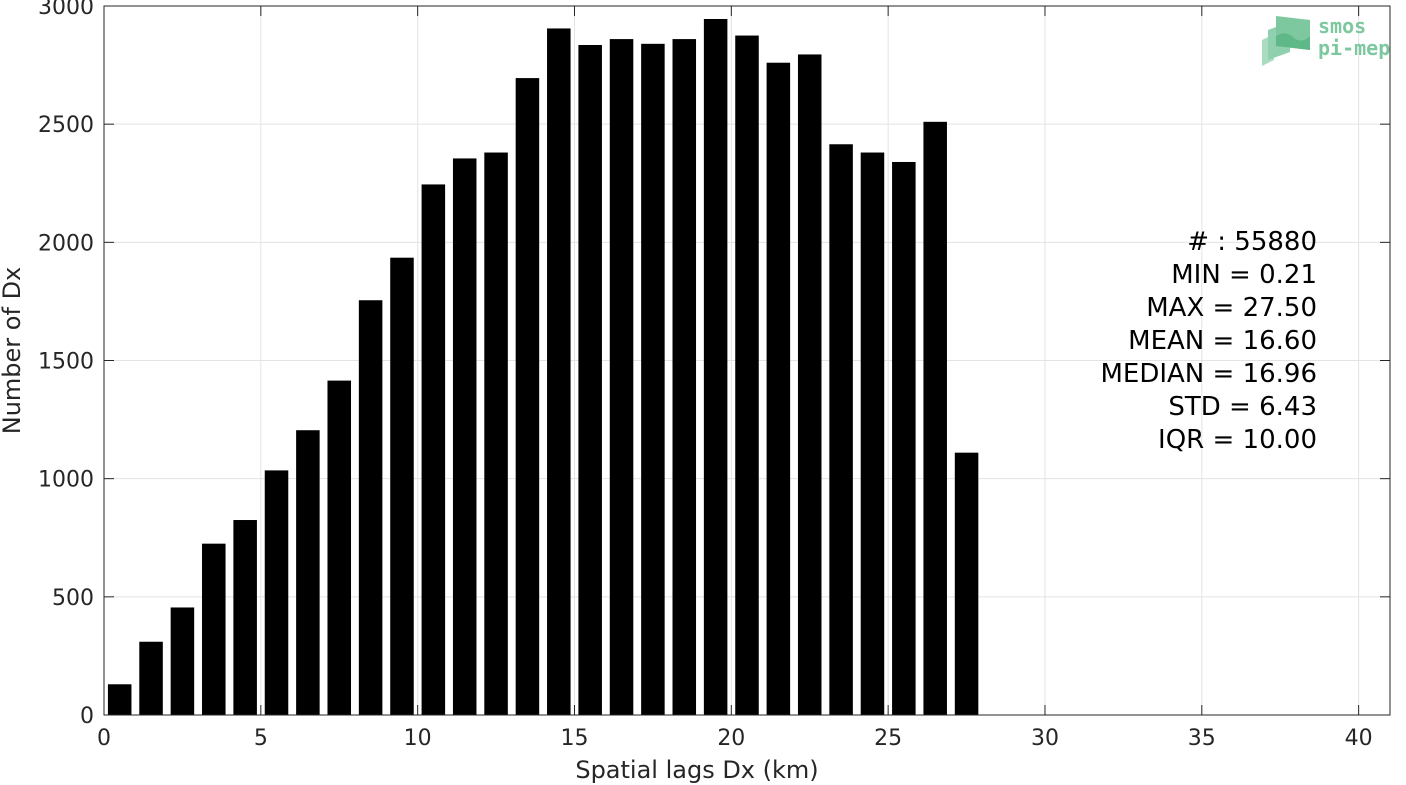  I want to click on y-tick-label: 2500, so click(66, 125).